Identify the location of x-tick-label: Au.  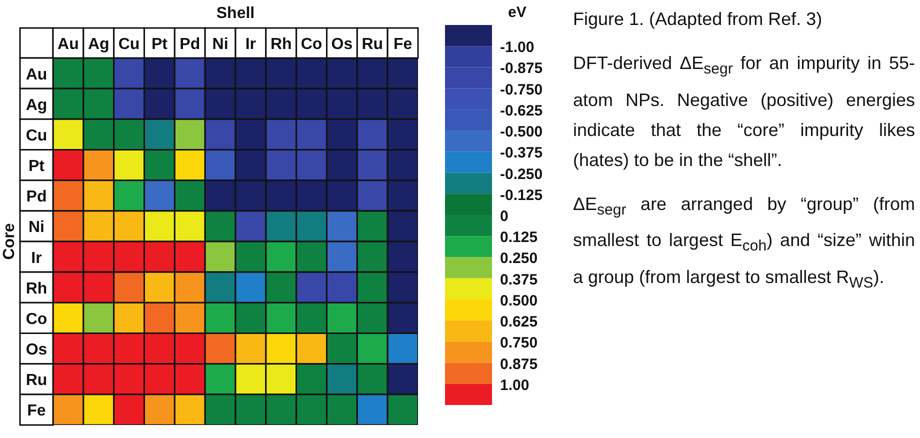
(68, 44).